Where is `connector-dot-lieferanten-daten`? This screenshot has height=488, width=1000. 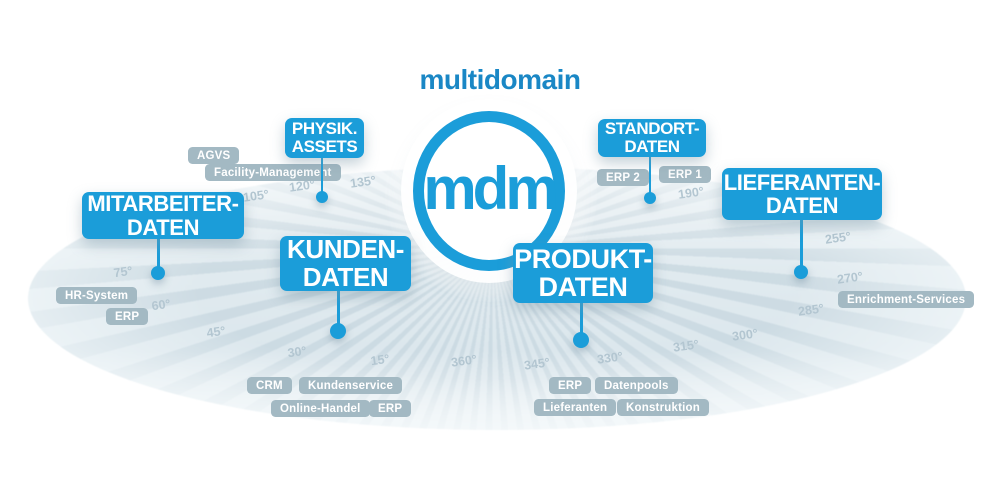 connector-dot-lieferanten-daten is located at coordinates (801, 272).